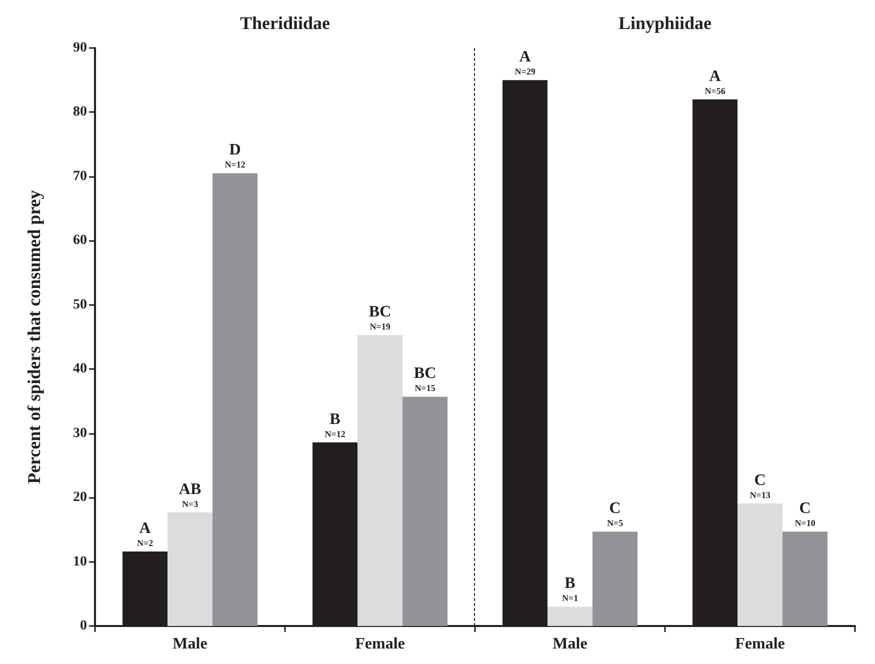 The height and width of the screenshot is (664, 875). What do you see at coordinates (665, 23) in the screenshot?
I see `text: Linyphiidae` at bounding box center [665, 23].